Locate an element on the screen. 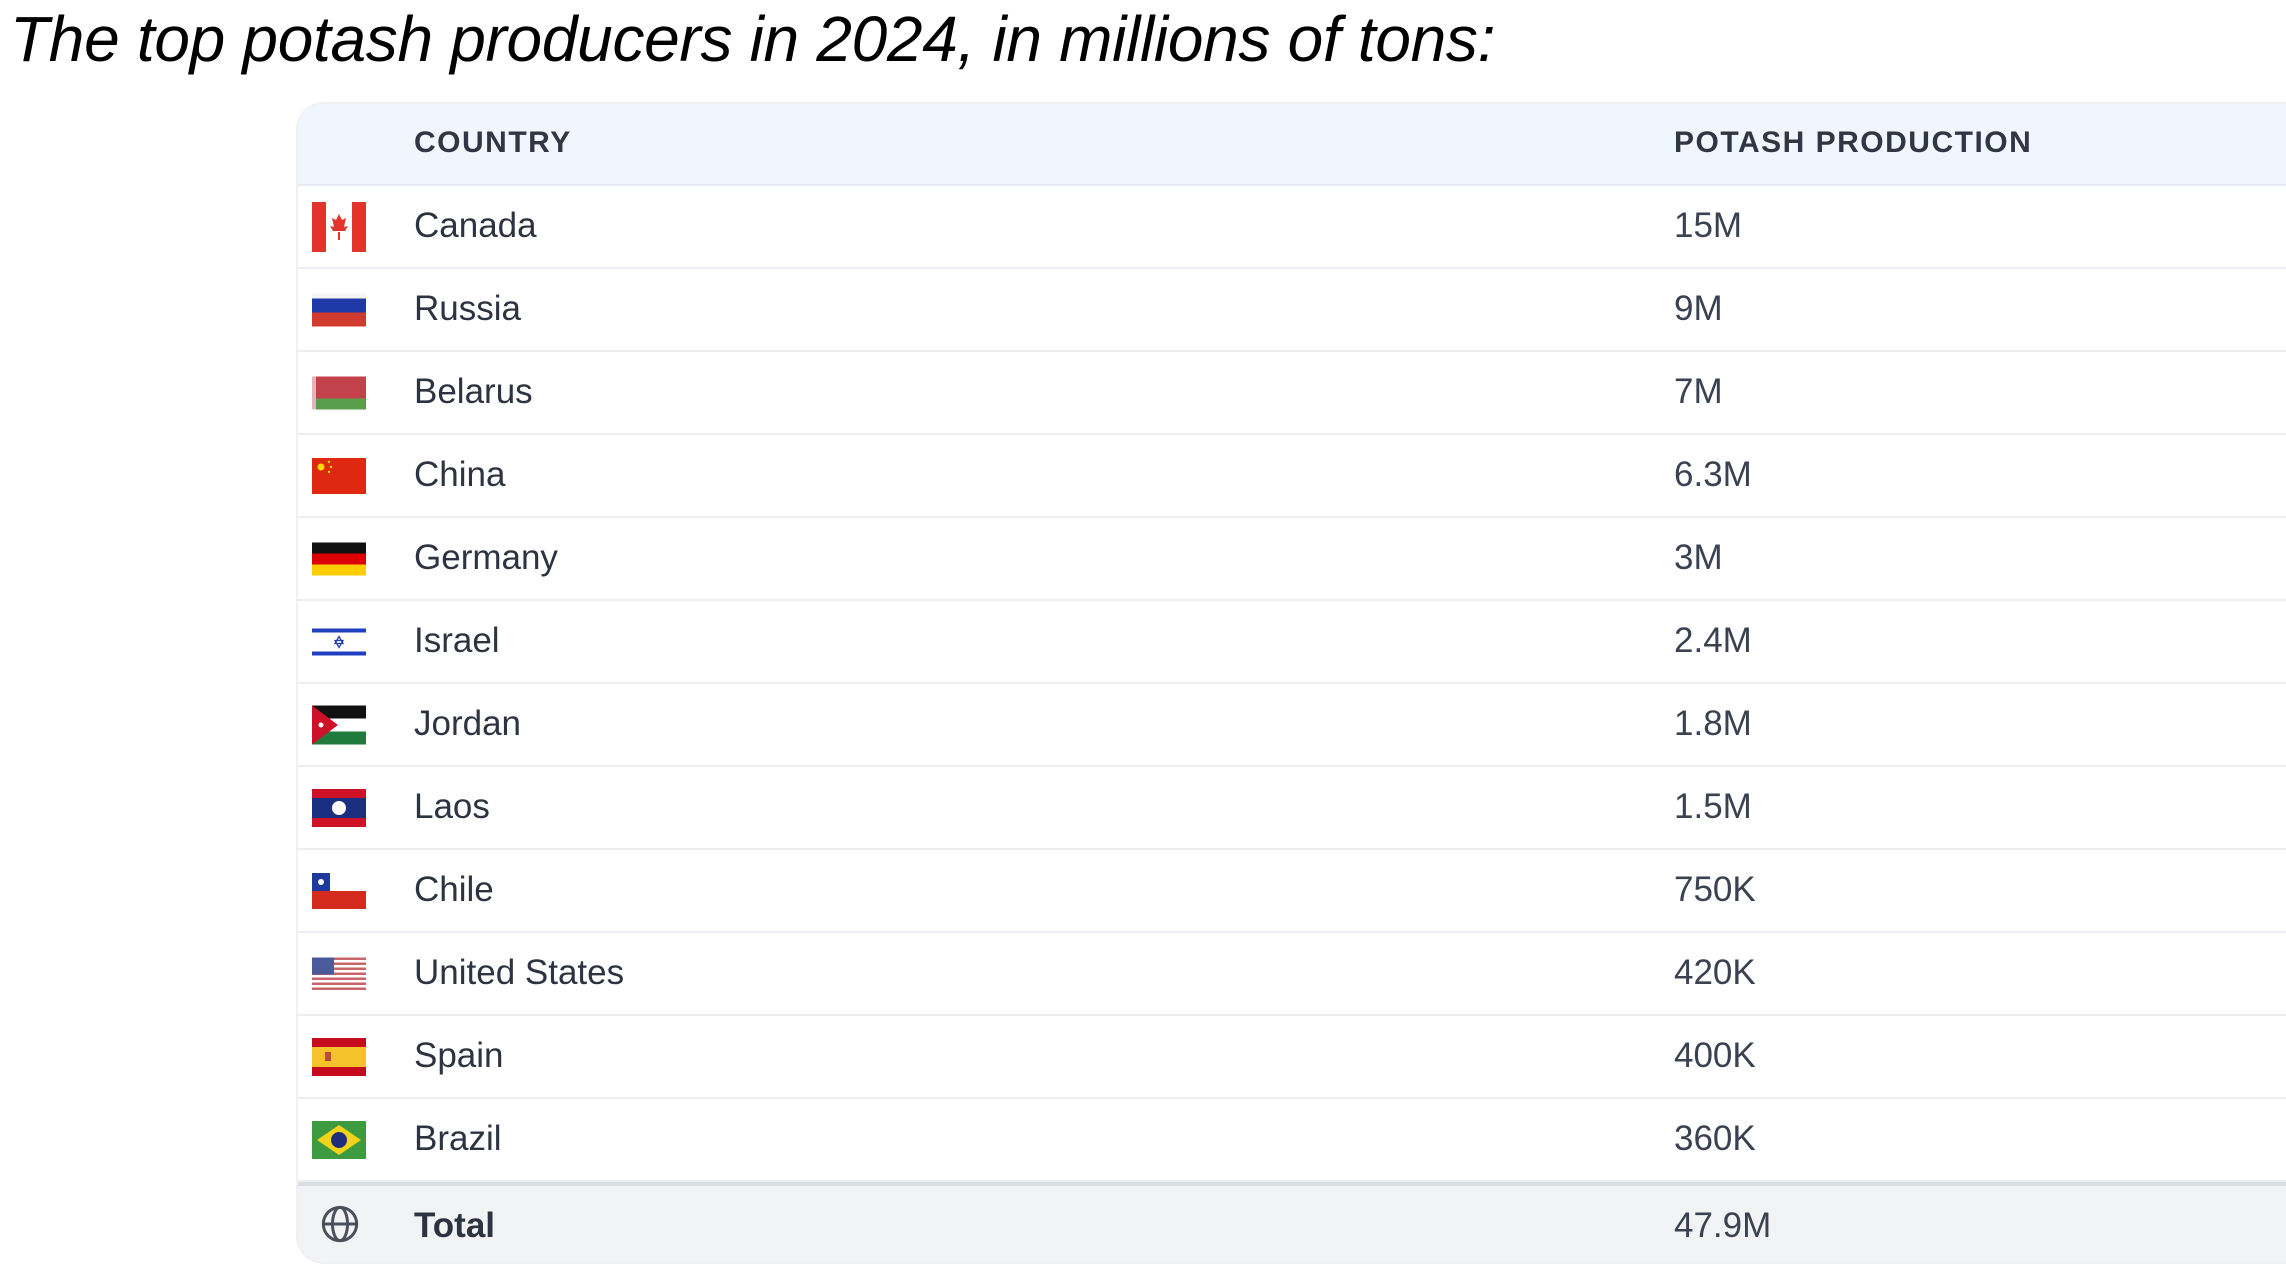  table-row: Laos 1.5M is located at coordinates (1292, 808).